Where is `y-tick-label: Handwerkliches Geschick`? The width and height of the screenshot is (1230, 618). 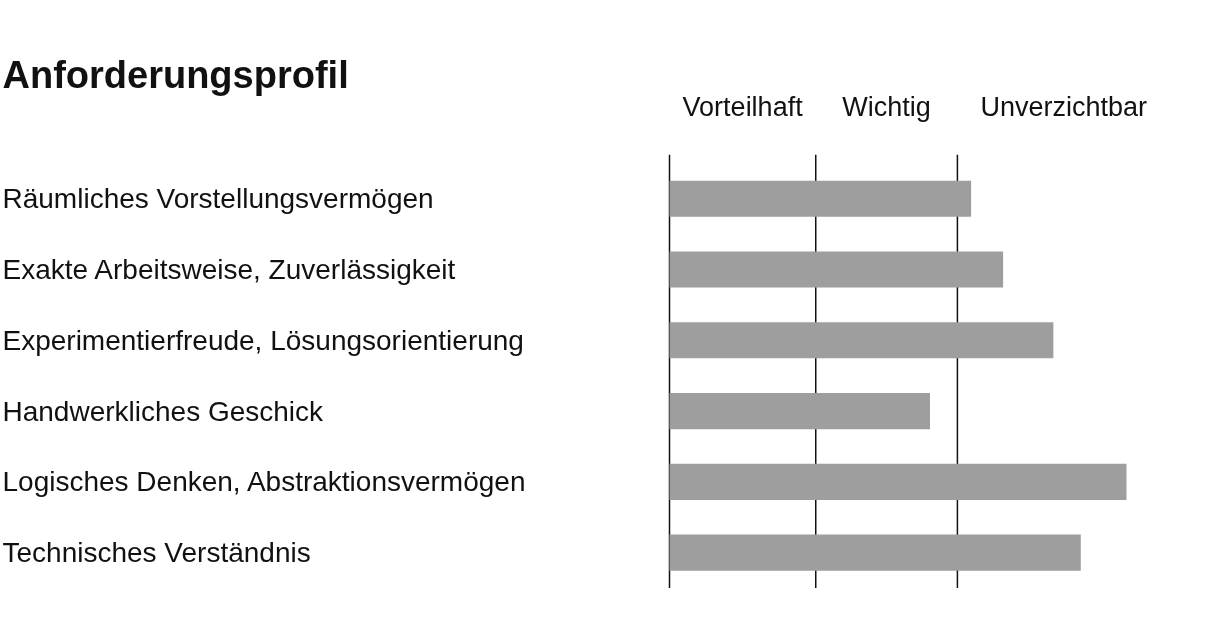
y-tick-label: Handwerkliches Geschick is located at coordinates (163, 411).